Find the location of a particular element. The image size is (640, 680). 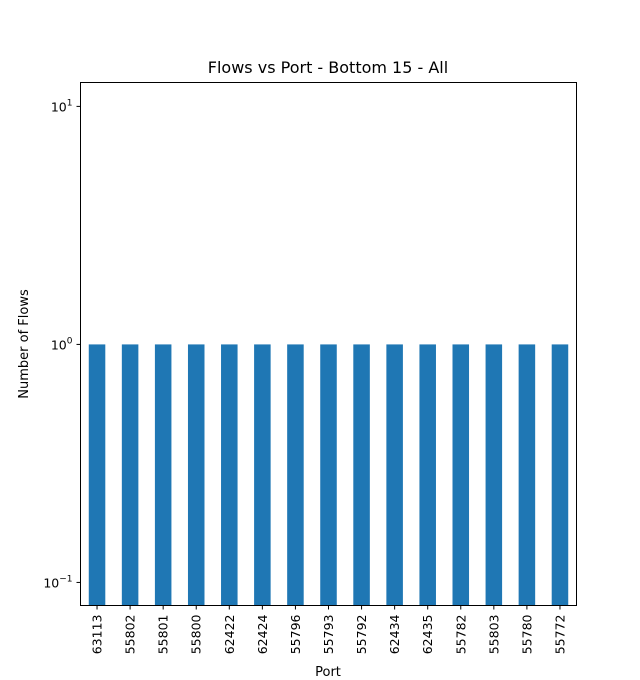

y-axis-label: Number of Flows is located at coordinates (24, 344).